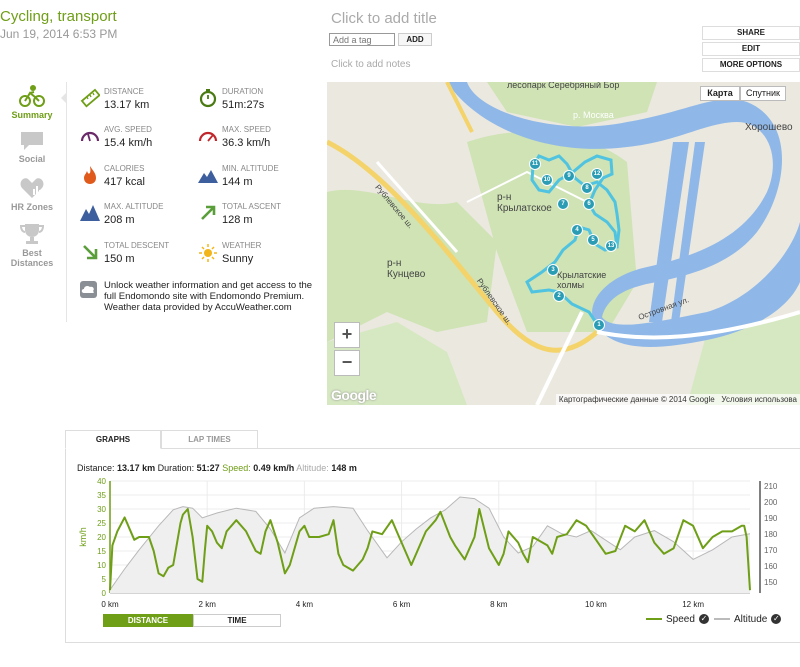 This screenshot has height=667, width=800. Describe the element at coordinates (31, 207) in the screenshot. I see `nav-hr-zones-label: HR Zones` at that location.